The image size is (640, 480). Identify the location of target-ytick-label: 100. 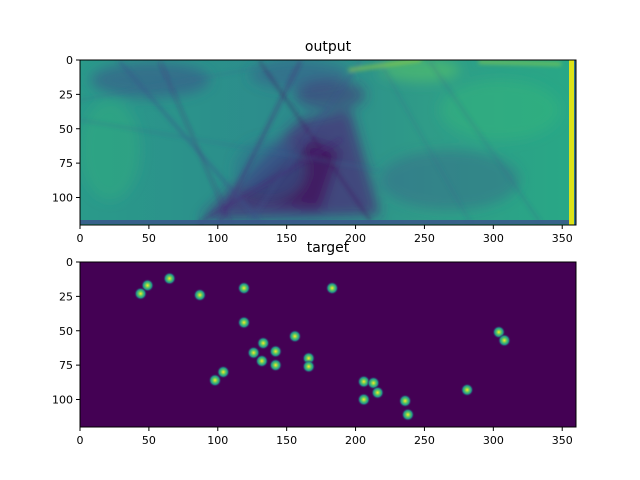
(62, 400).